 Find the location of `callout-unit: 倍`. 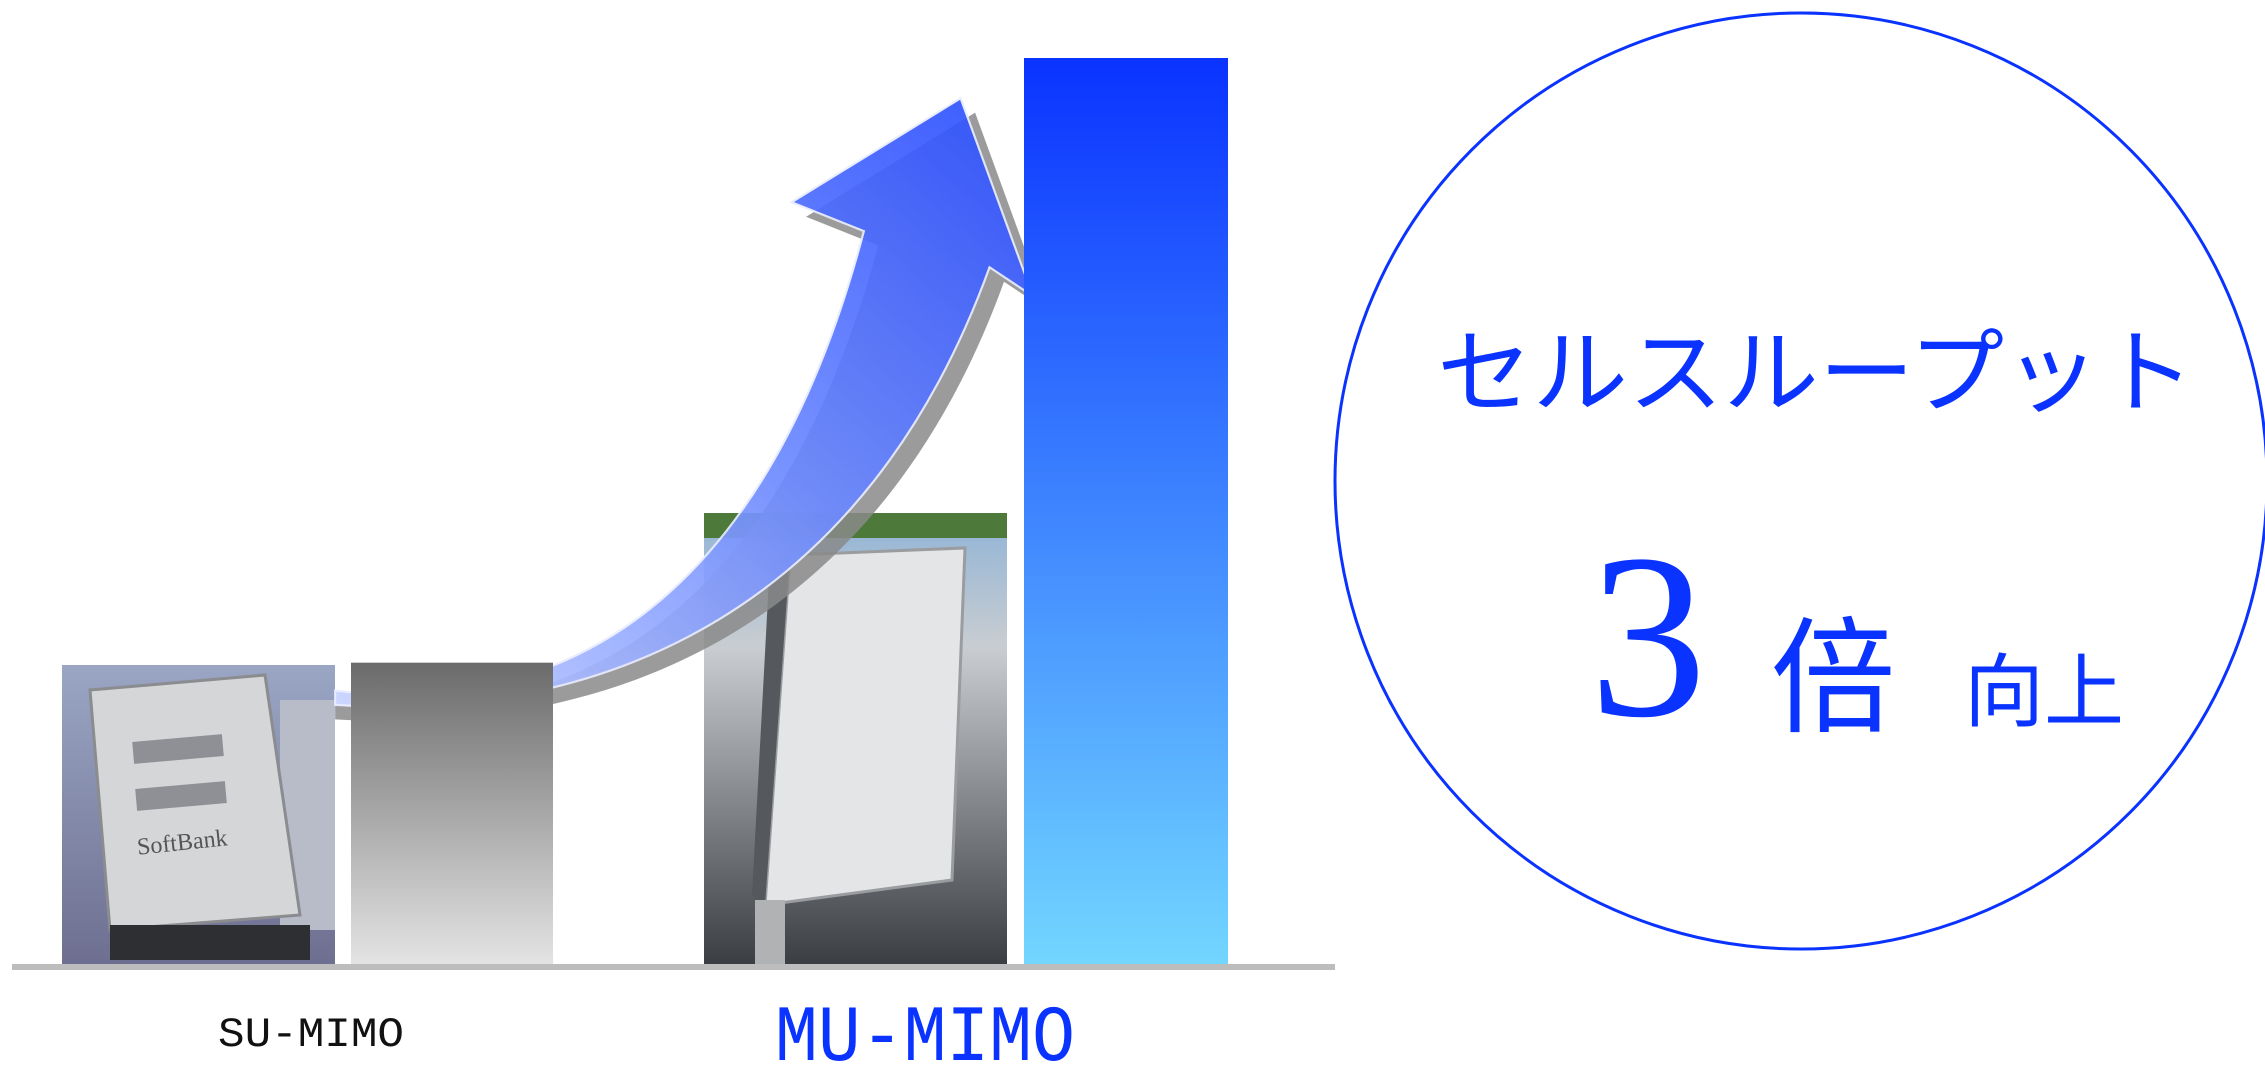

callout-unit: 倍 is located at coordinates (1833, 681).